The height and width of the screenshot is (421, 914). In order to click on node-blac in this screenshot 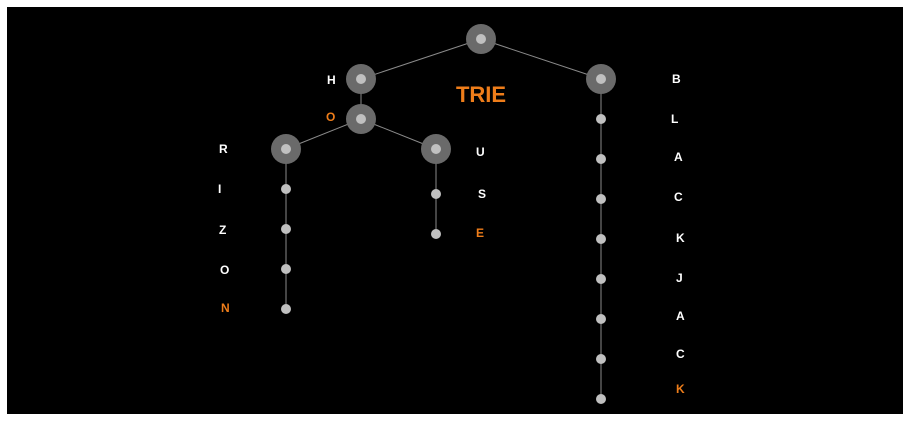, I will do `click(601, 199)`.